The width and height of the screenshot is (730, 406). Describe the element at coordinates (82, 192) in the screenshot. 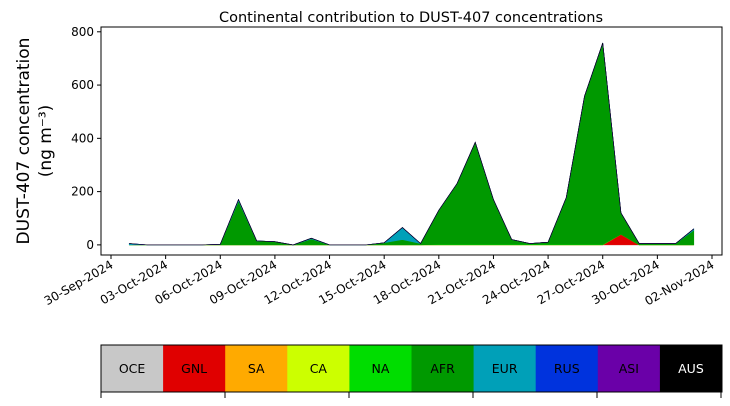

I see `y-tick-label: 200` at that location.